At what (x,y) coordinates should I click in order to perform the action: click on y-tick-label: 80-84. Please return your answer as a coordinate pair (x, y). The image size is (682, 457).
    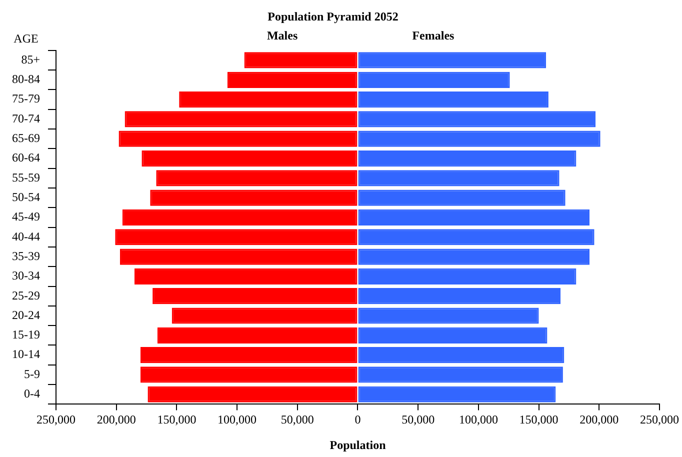
    Looking at the image, I should click on (26, 79).